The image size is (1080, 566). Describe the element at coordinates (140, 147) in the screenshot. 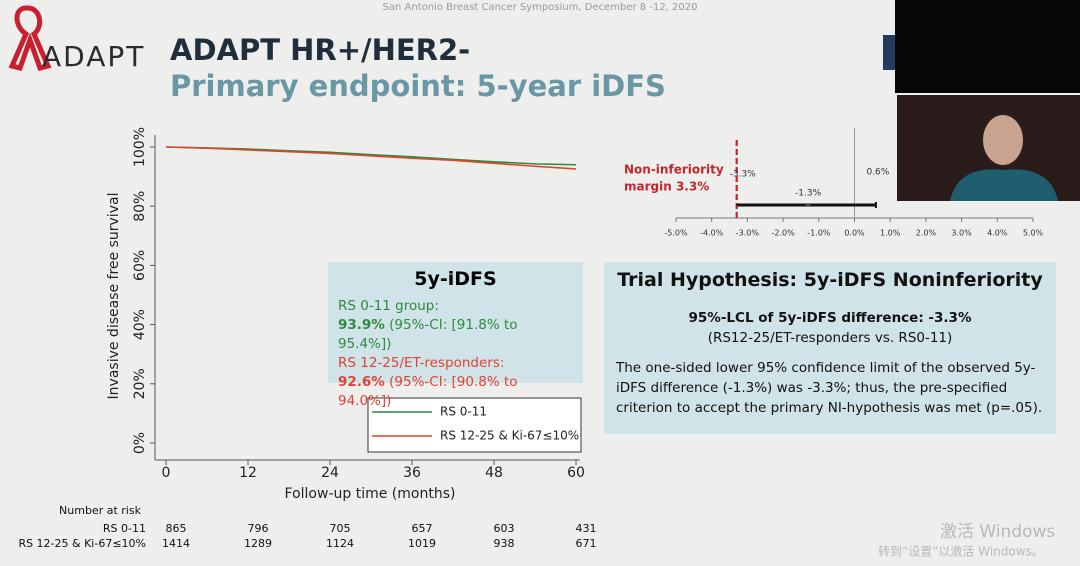

I see `y-tick-label: 100%` at that location.